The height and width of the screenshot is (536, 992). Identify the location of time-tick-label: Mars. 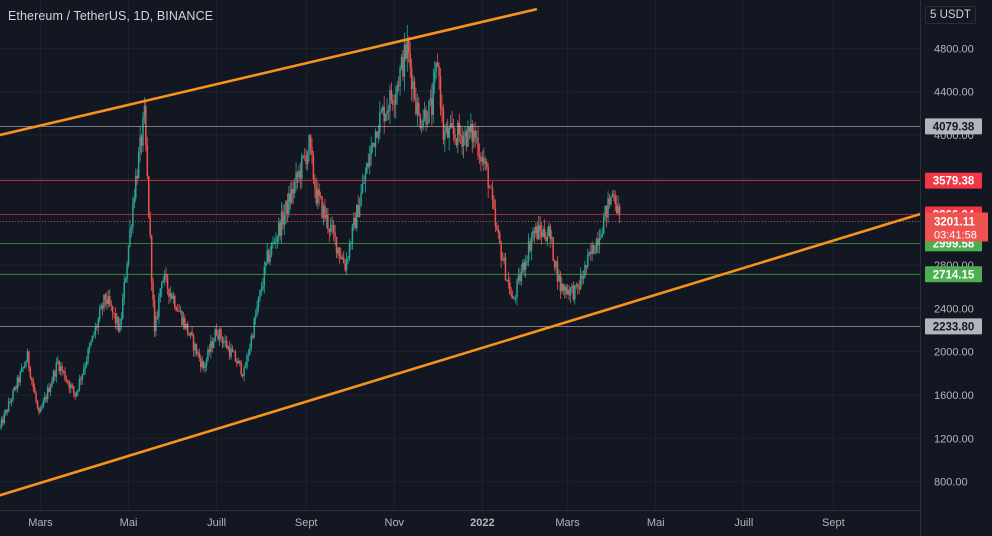
(567, 523).